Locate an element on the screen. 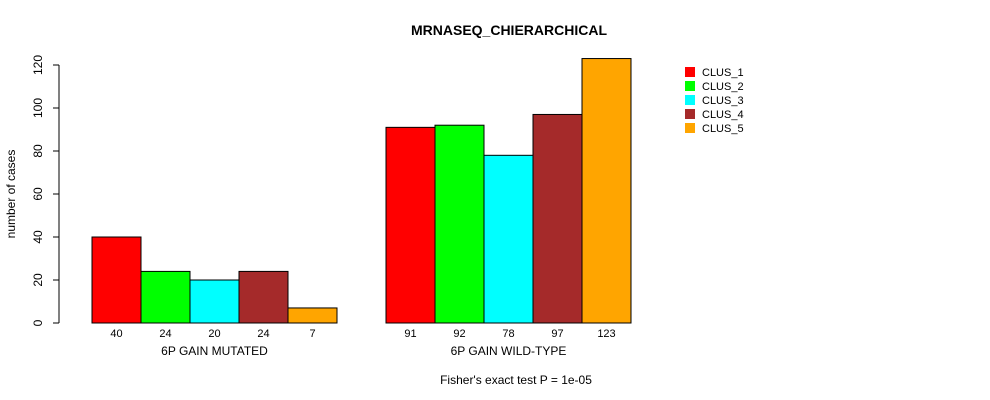 The image size is (990, 400). y-tick-label: 100 is located at coordinates (38, 108).